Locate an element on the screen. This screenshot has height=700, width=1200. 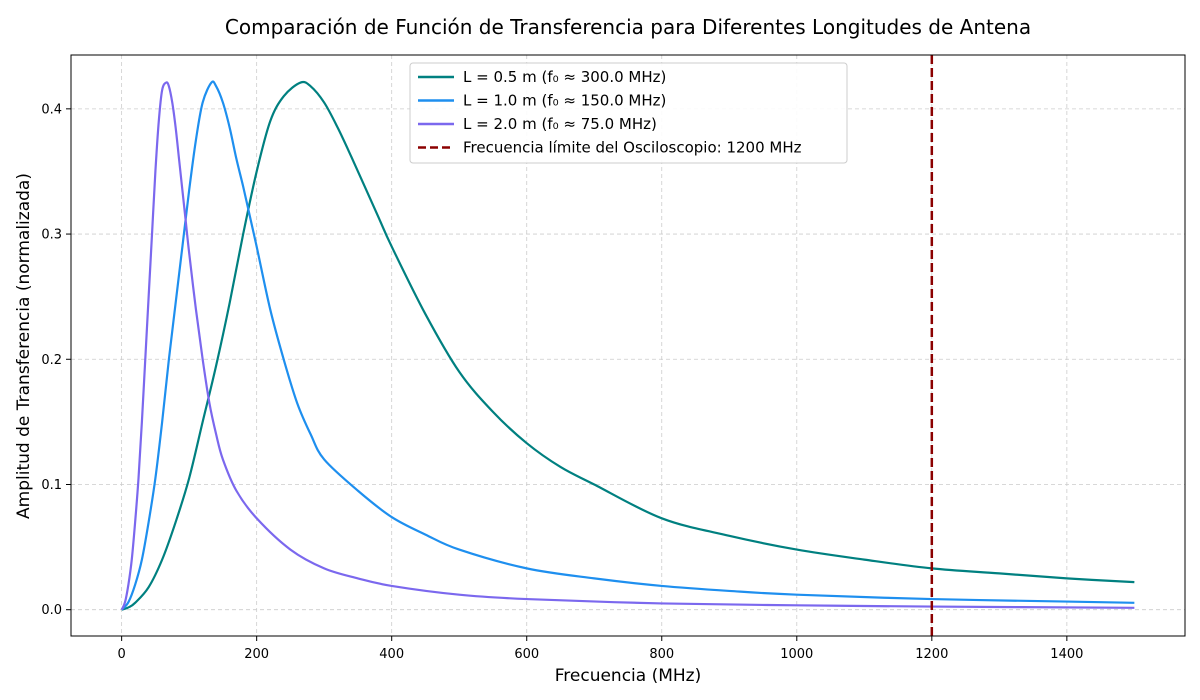
y-axis-label: Amplitud de Transferencia (normalizada) is located at coordinates (24, 346).